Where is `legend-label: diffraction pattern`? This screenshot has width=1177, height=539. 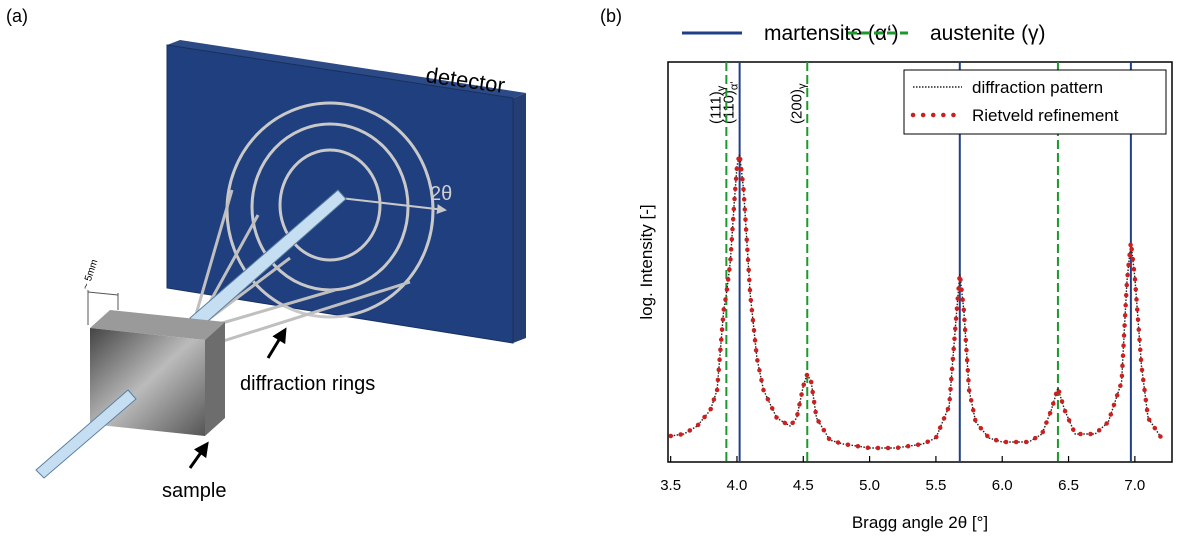 legend-label: diffraction pattern is located at coordinates (1037, 87).